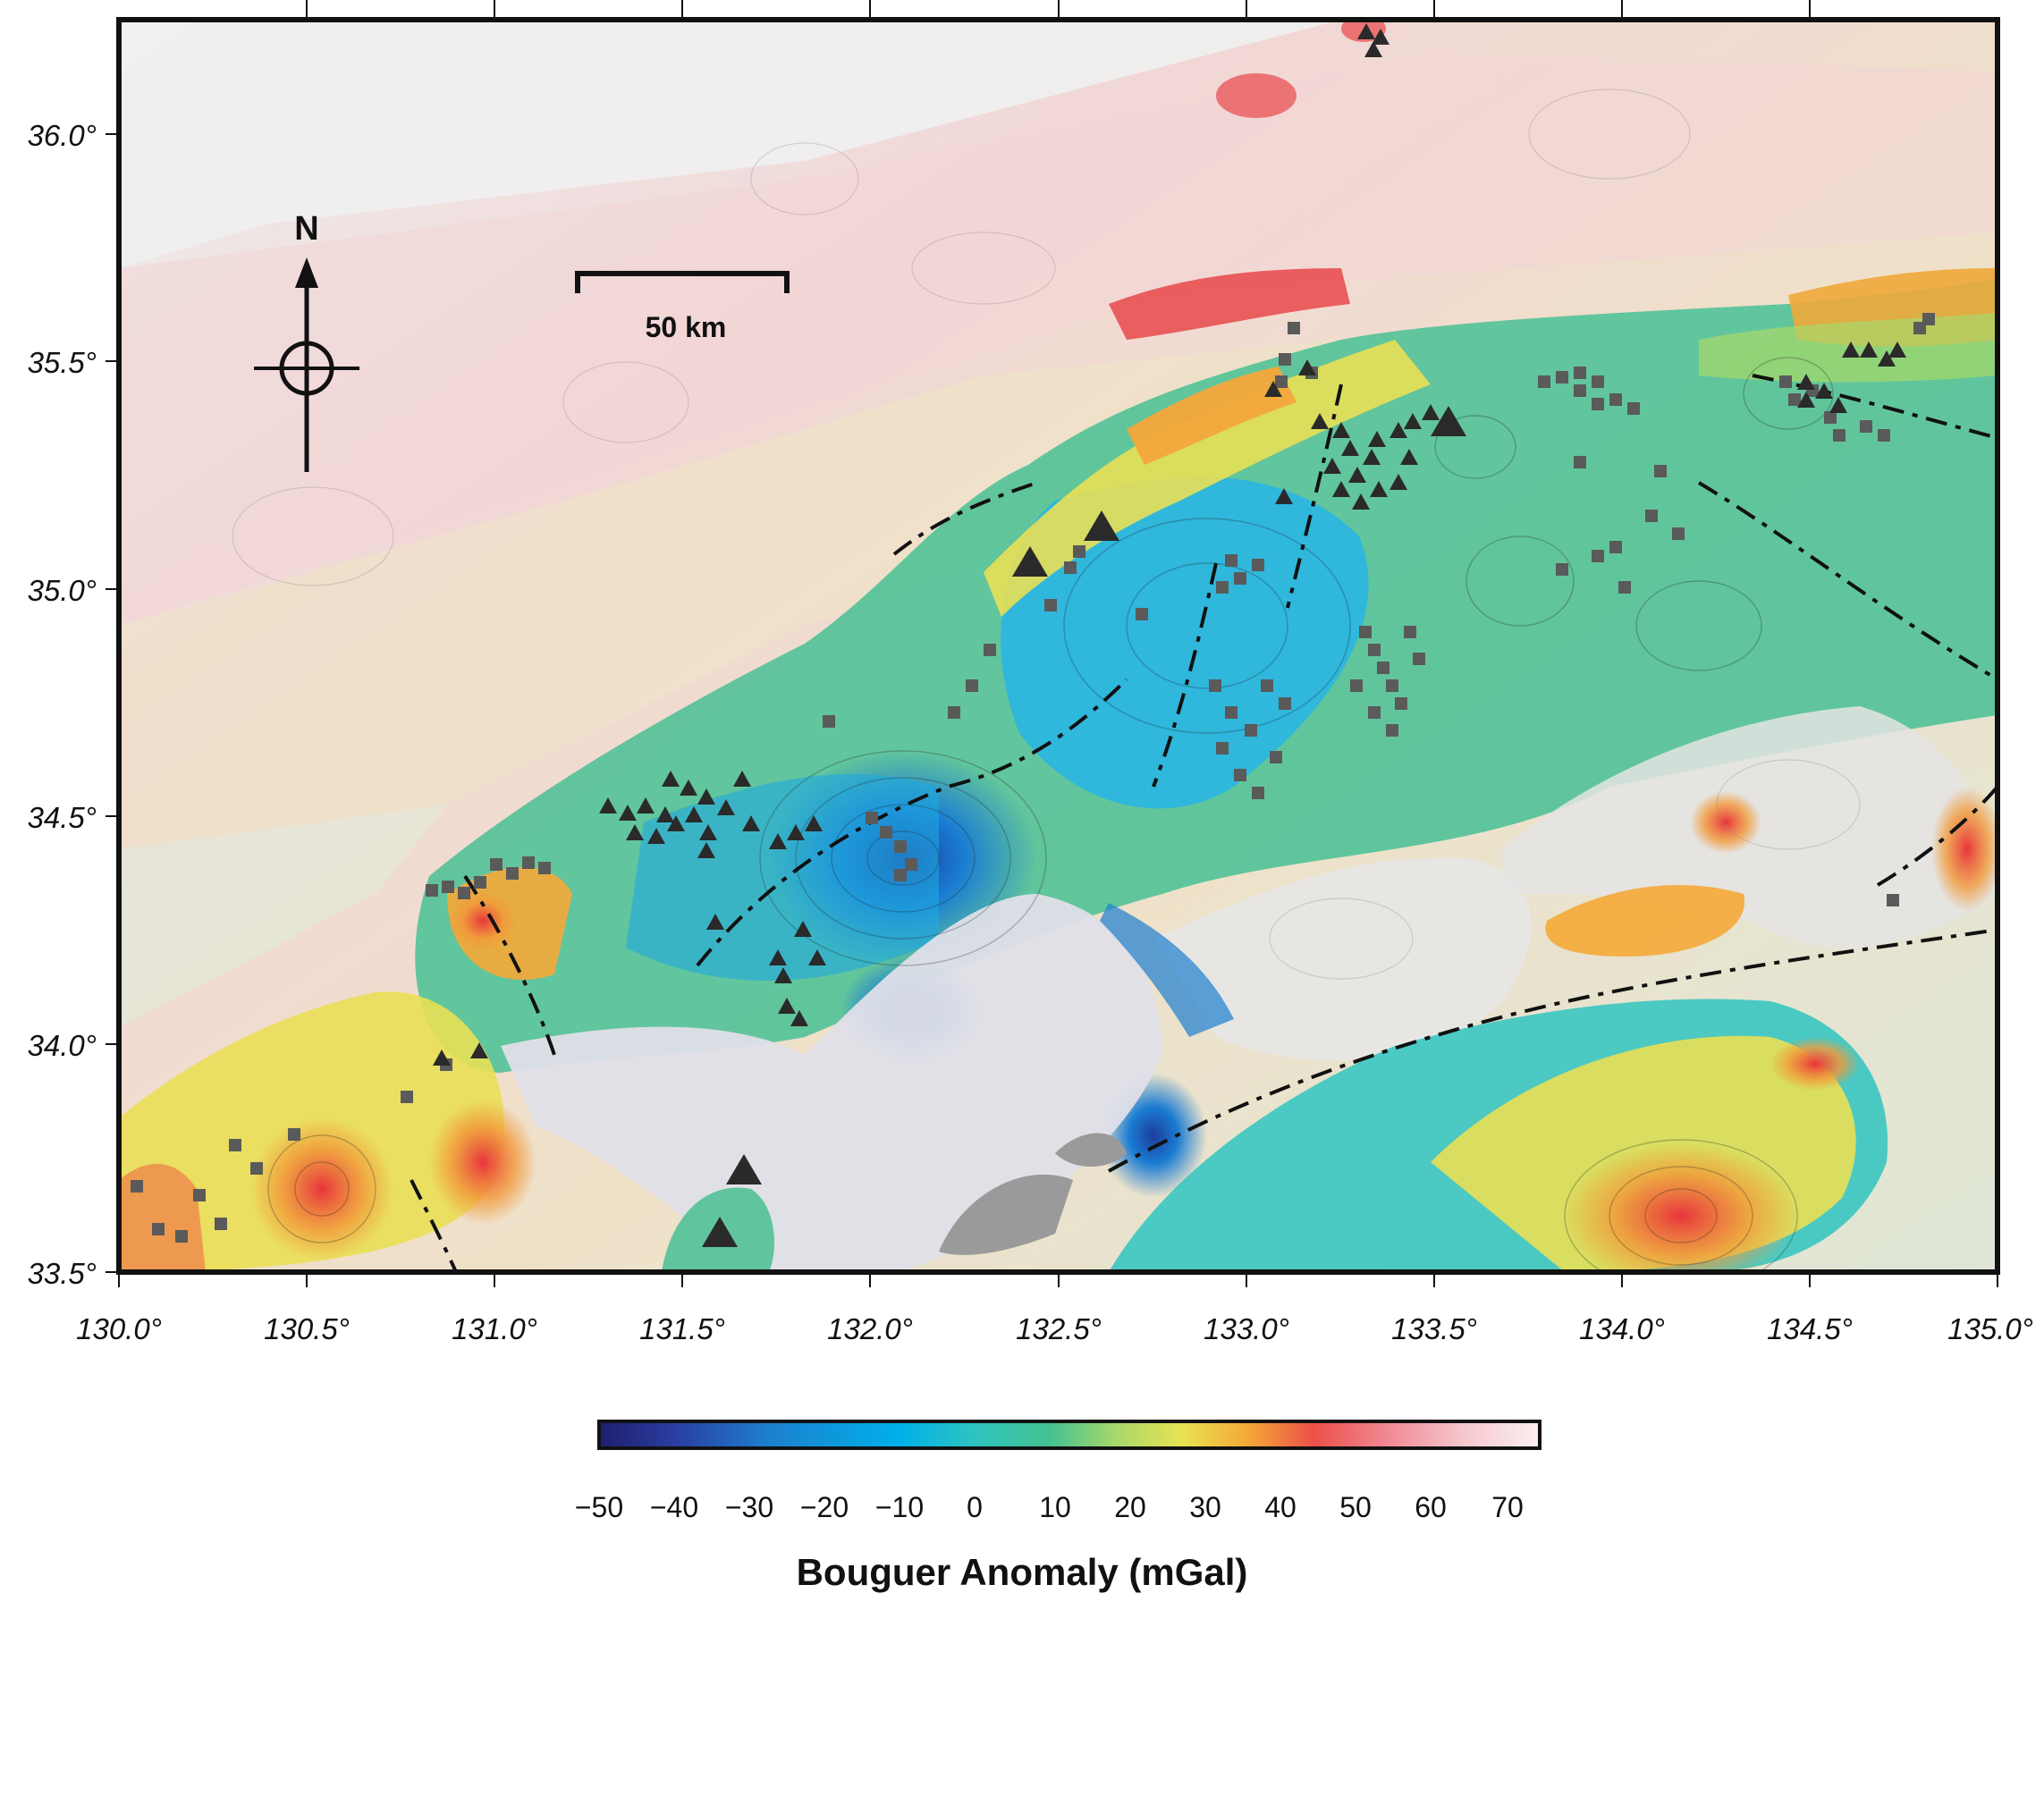  Describe the element at coordinates (62, 1273) in the screenshot. I see `y-tick-label: 33.5°` at that location.